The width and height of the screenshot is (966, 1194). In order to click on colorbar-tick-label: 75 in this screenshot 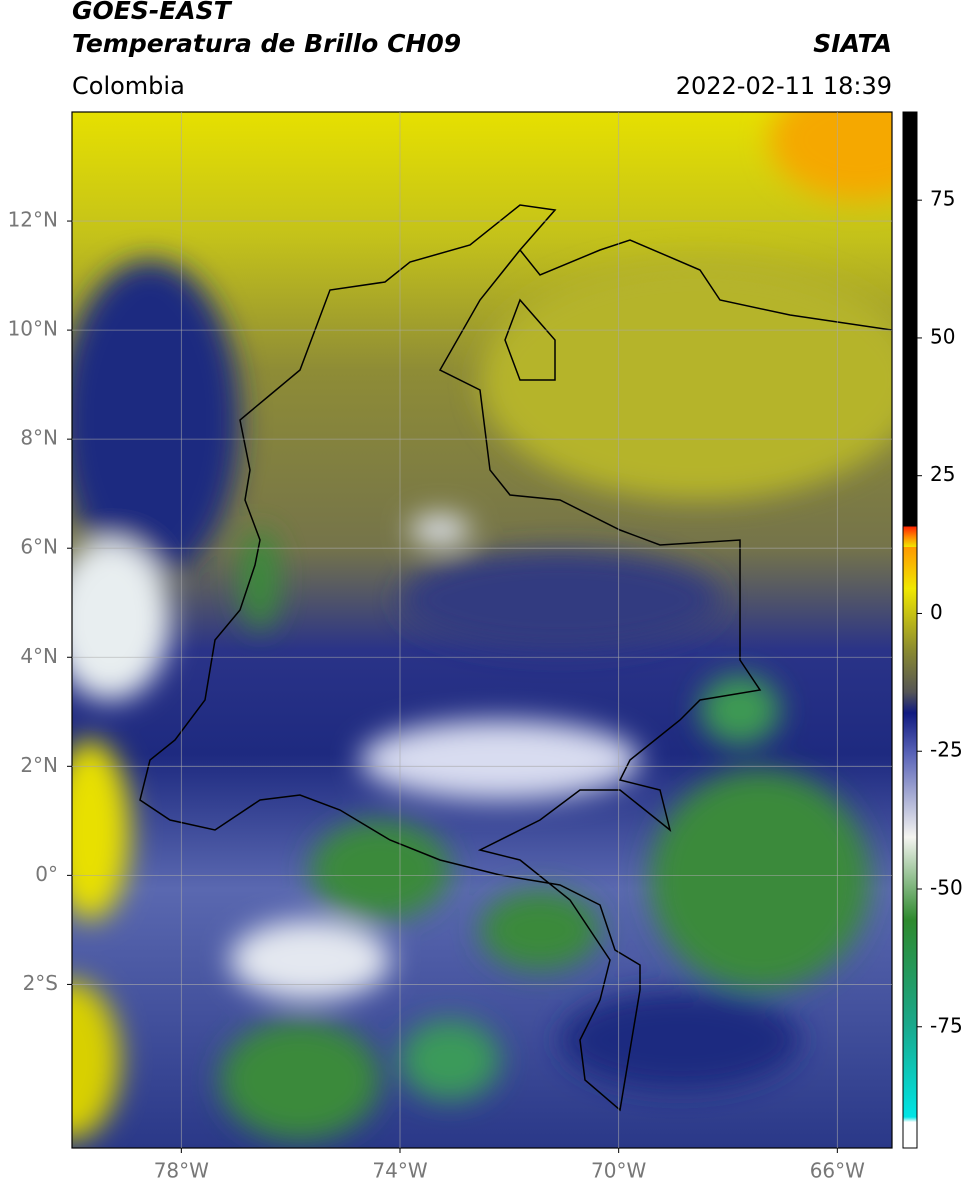, I will do `click(942, 199)`.